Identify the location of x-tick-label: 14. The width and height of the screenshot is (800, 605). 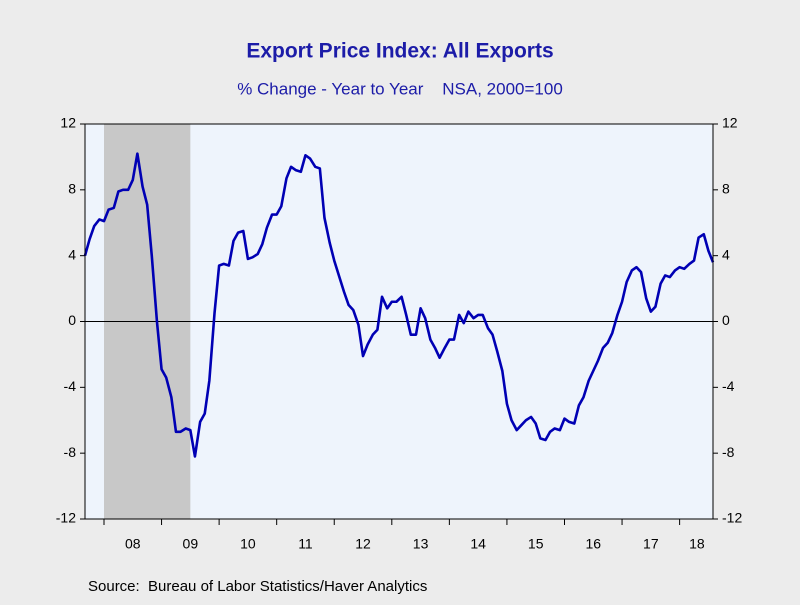
(478, 544).